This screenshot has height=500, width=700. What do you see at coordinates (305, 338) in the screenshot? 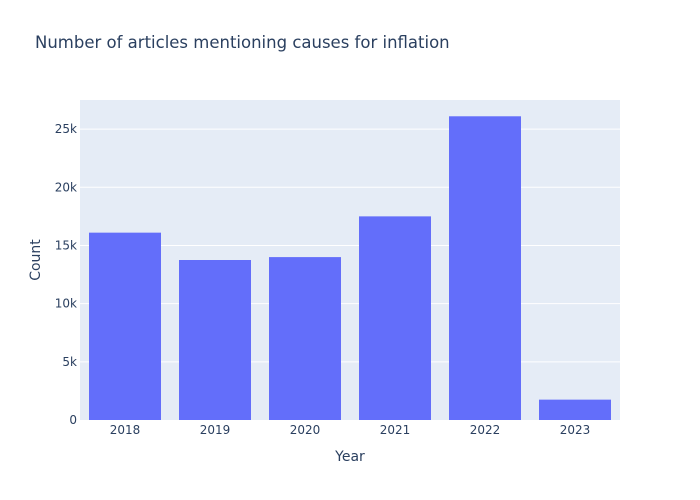
I see `bar-2020` at bounding box center [305, 338].